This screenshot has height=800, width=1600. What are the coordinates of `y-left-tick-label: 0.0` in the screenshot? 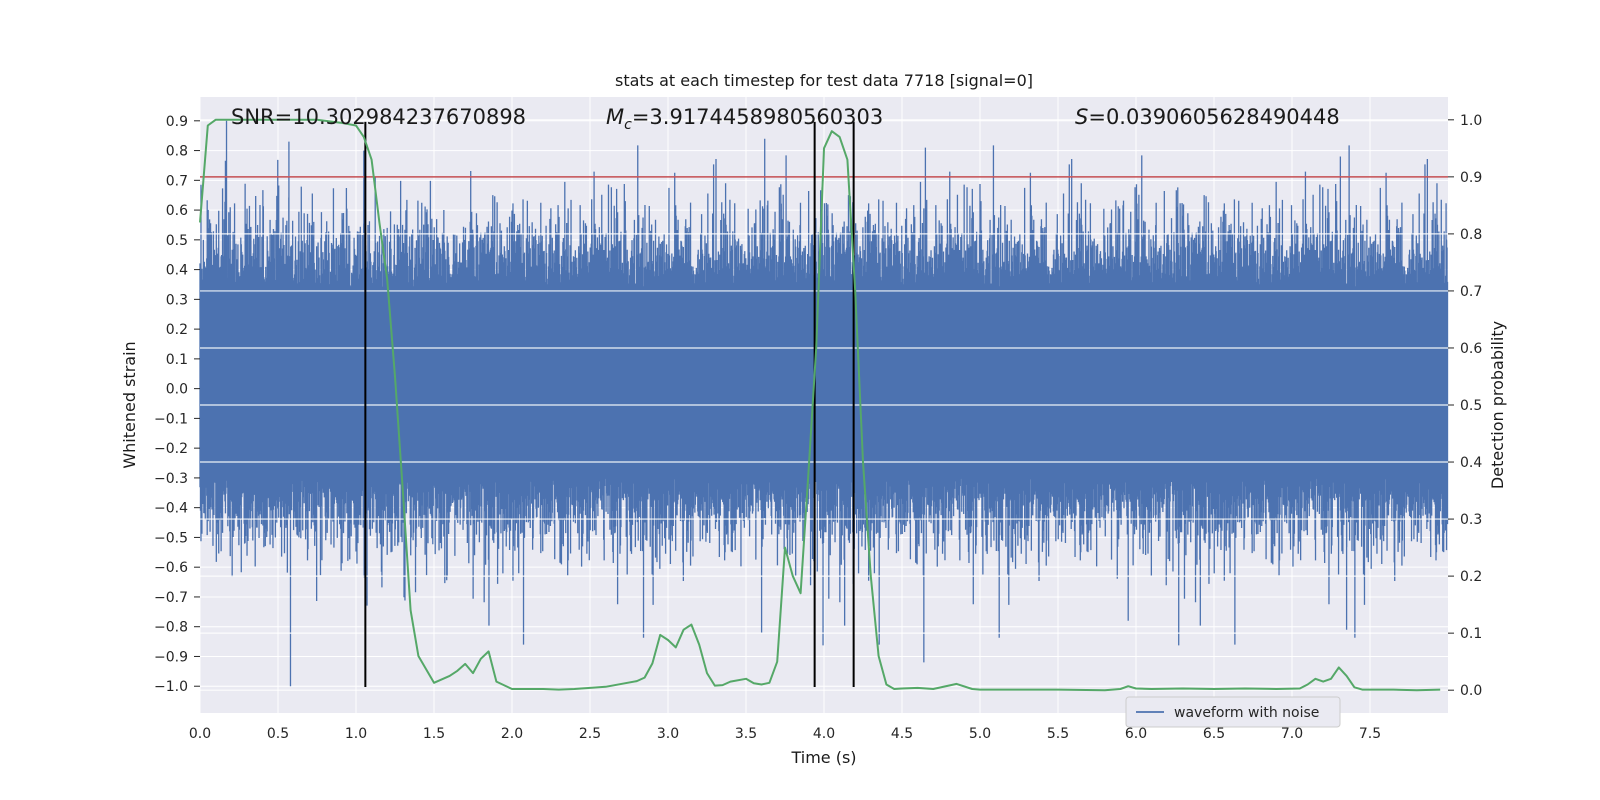 It's located at (177, 390).